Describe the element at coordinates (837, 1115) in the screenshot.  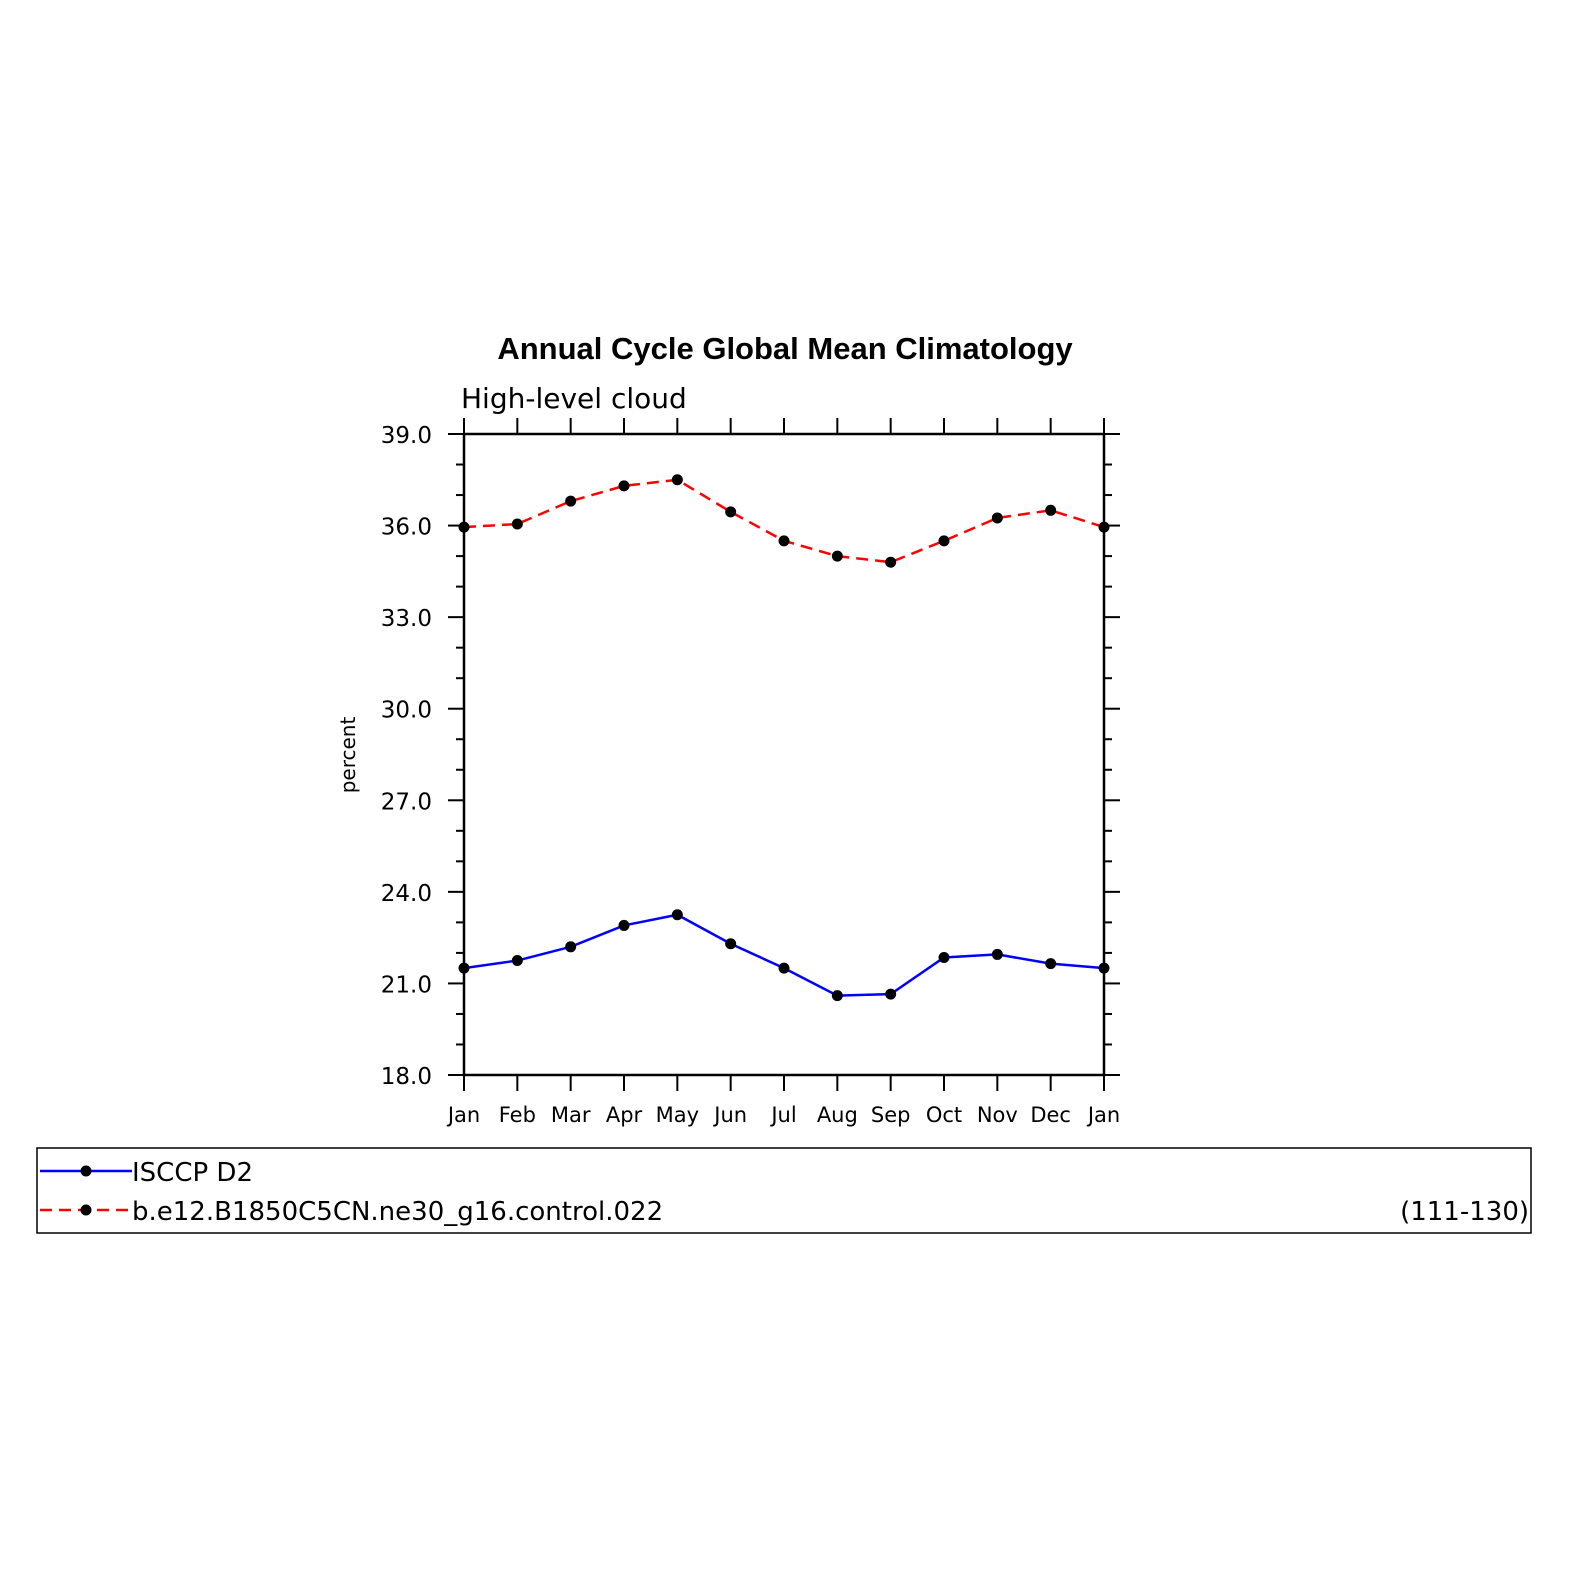
I see `x-tick-label: Aug` at that location.